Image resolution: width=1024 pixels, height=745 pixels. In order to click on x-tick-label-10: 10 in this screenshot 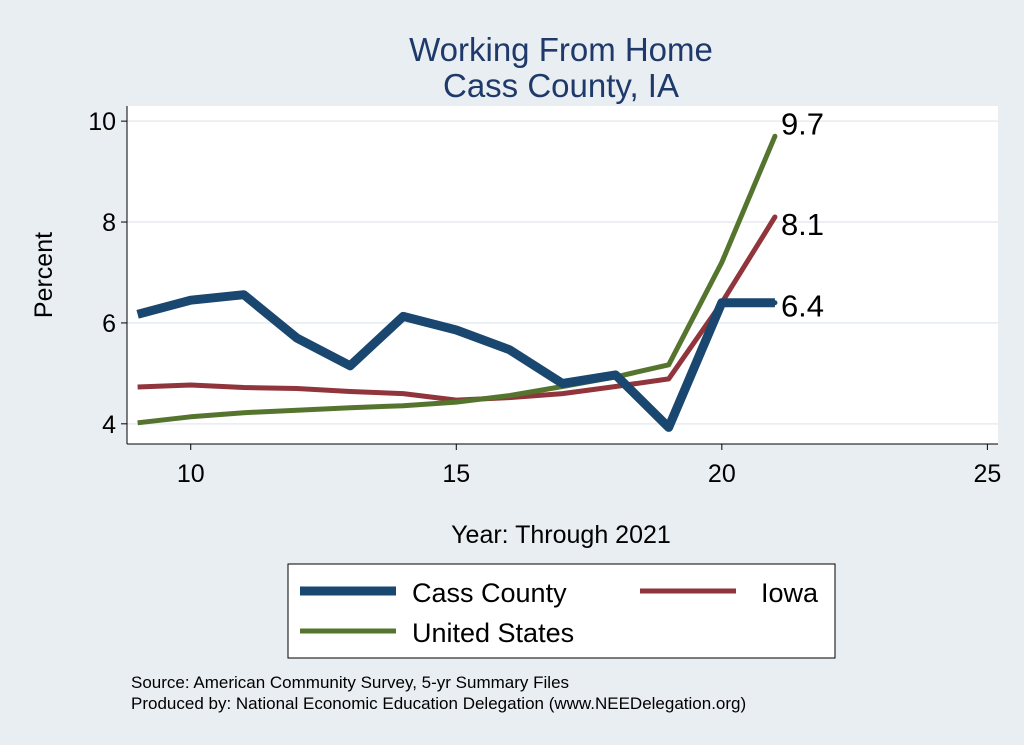, I will do `click(191, 474)`.